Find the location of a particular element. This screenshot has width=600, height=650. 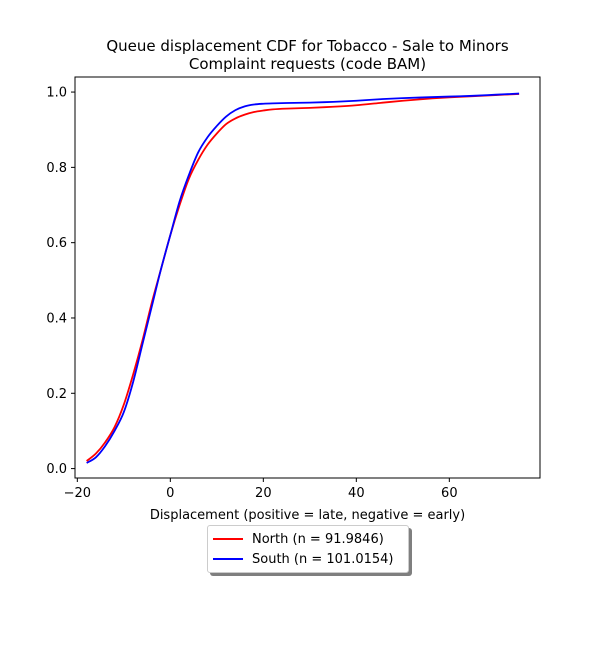

x-tick-label: 0 is located at coordinates (170, 493).